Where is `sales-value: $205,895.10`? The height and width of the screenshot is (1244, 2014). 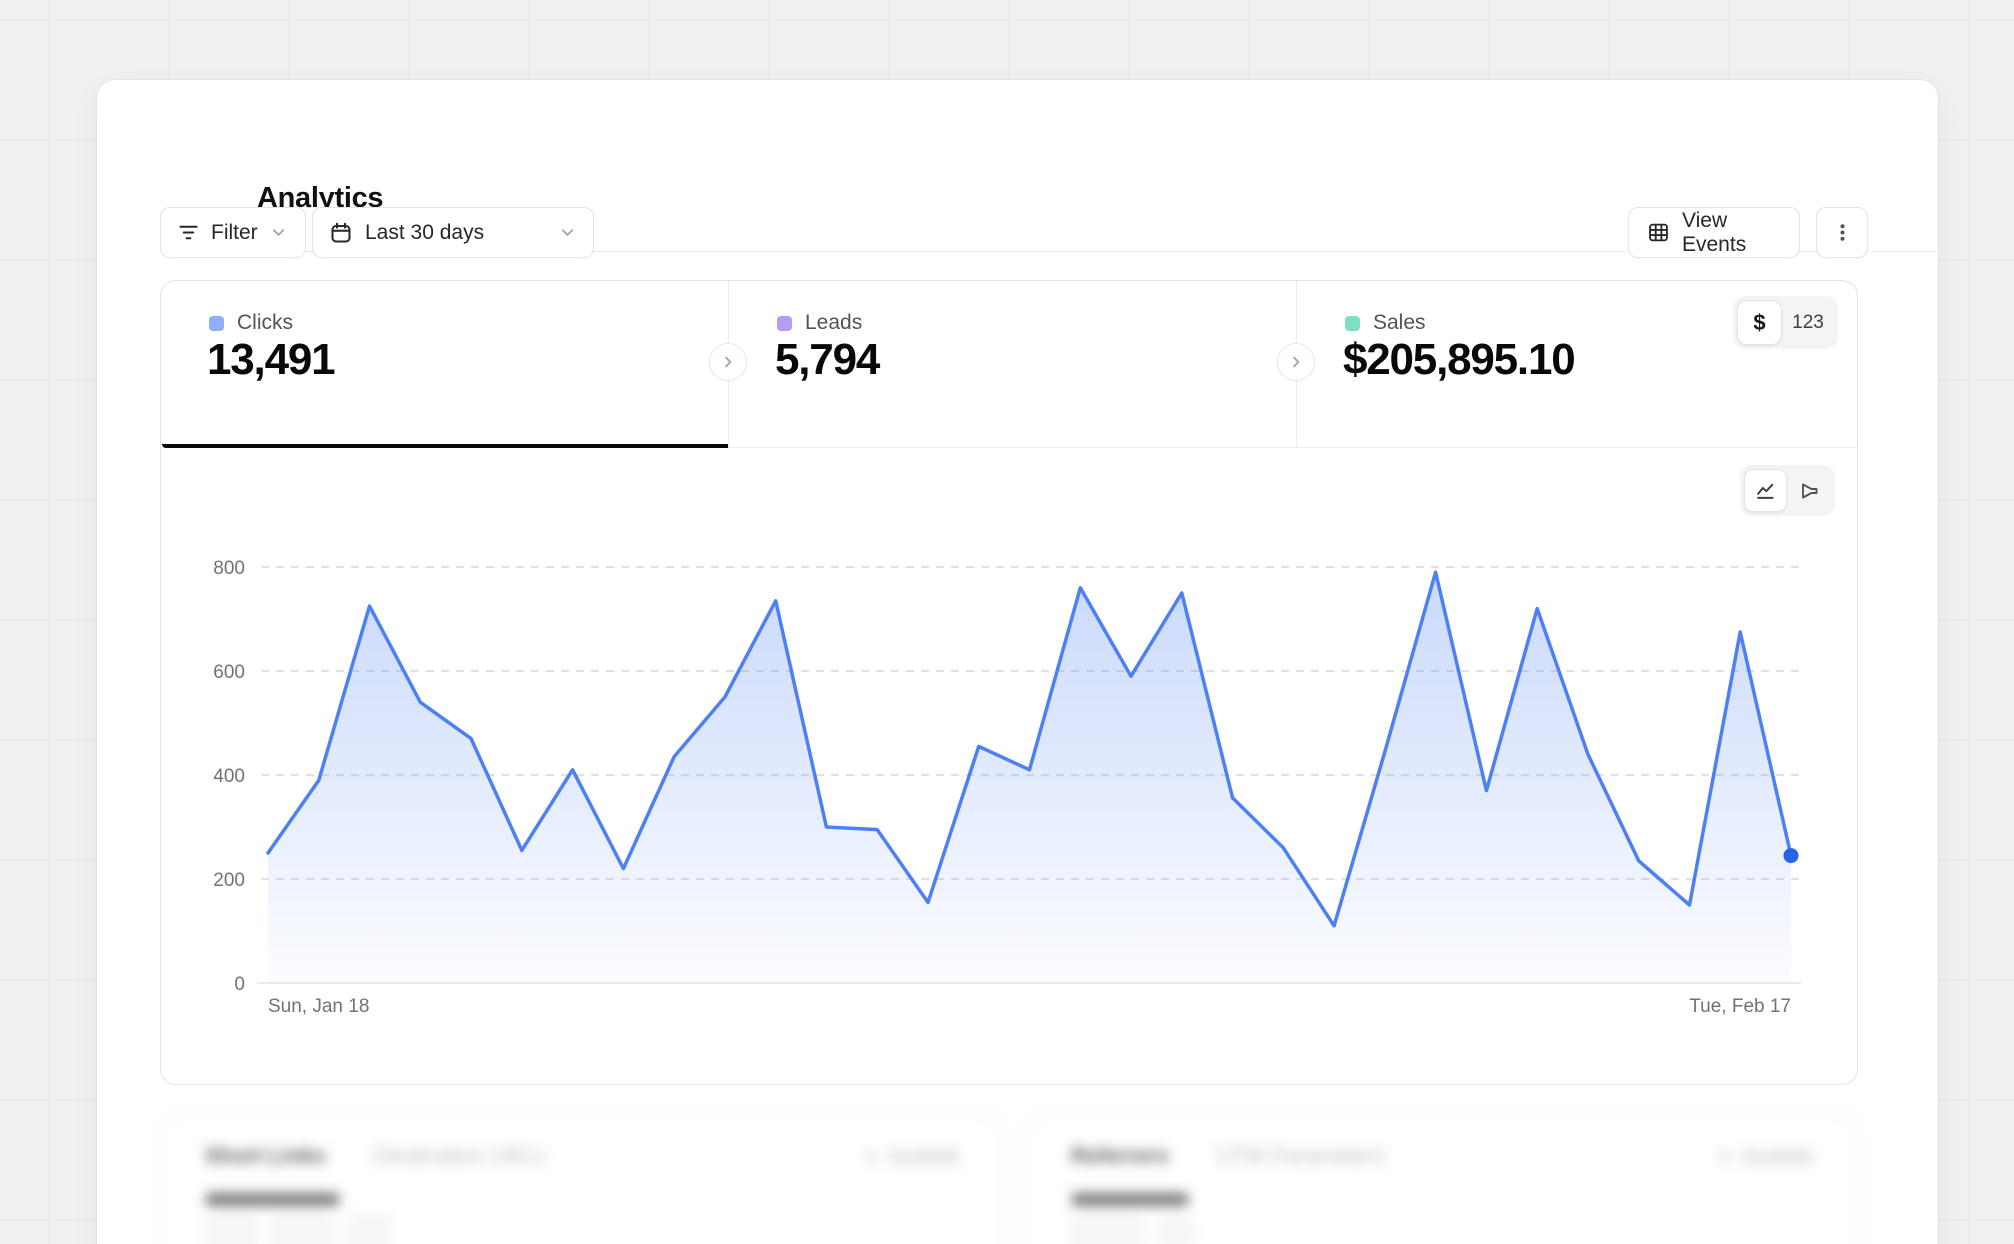
sales-value: $205,895.10 is located at coordinates (1459, 359).